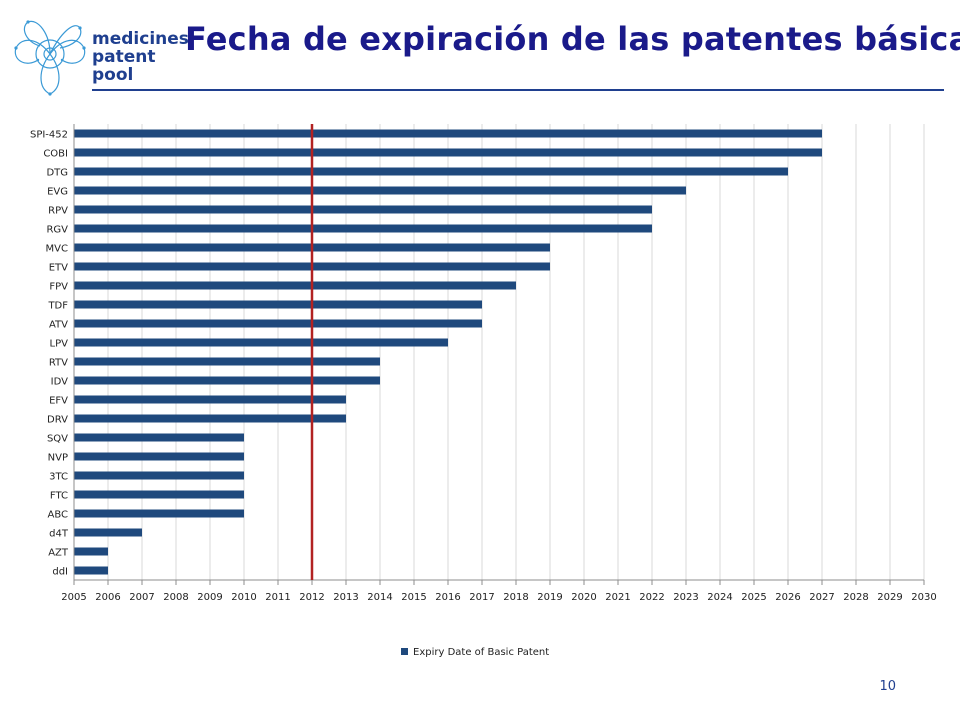 The image size is (960, 720). I want to click on legend-swatch, so click(404, 651).